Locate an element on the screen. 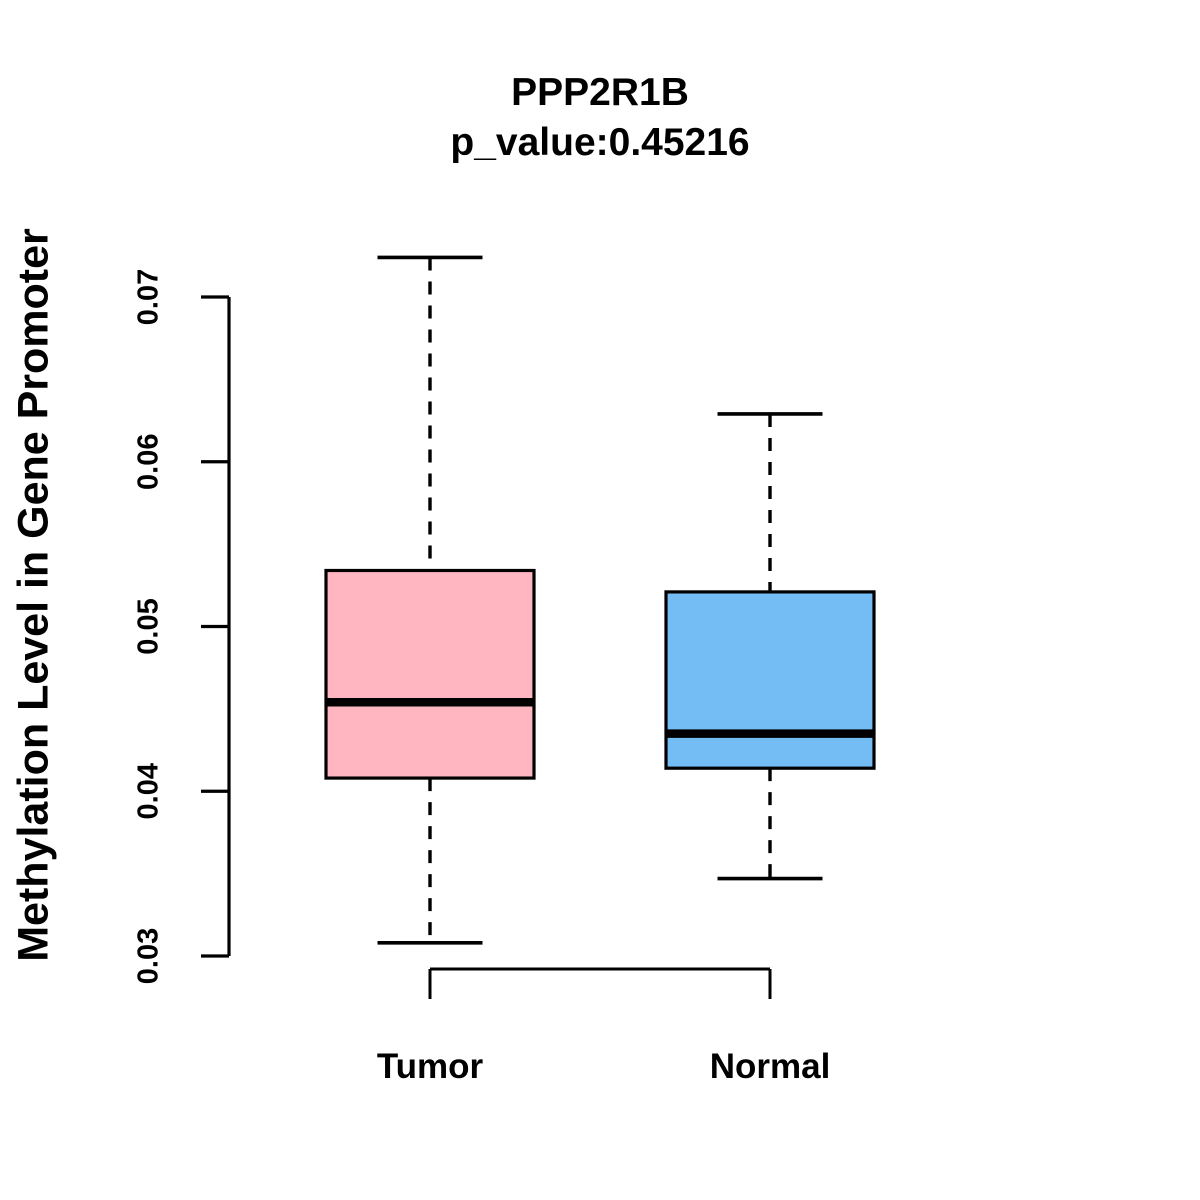 This screenshot has height=1200, width=1200. y-tick-label: 0.05 is located at coordinates (149, 626).